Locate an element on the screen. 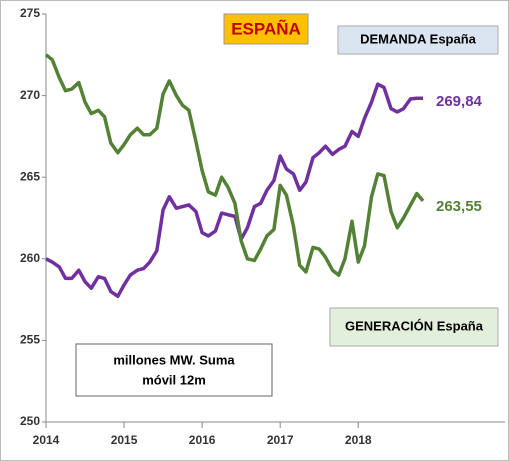 The width and height of the screenshot is (509, 461). note: móvil 12m is located at coordinates (174, 379).